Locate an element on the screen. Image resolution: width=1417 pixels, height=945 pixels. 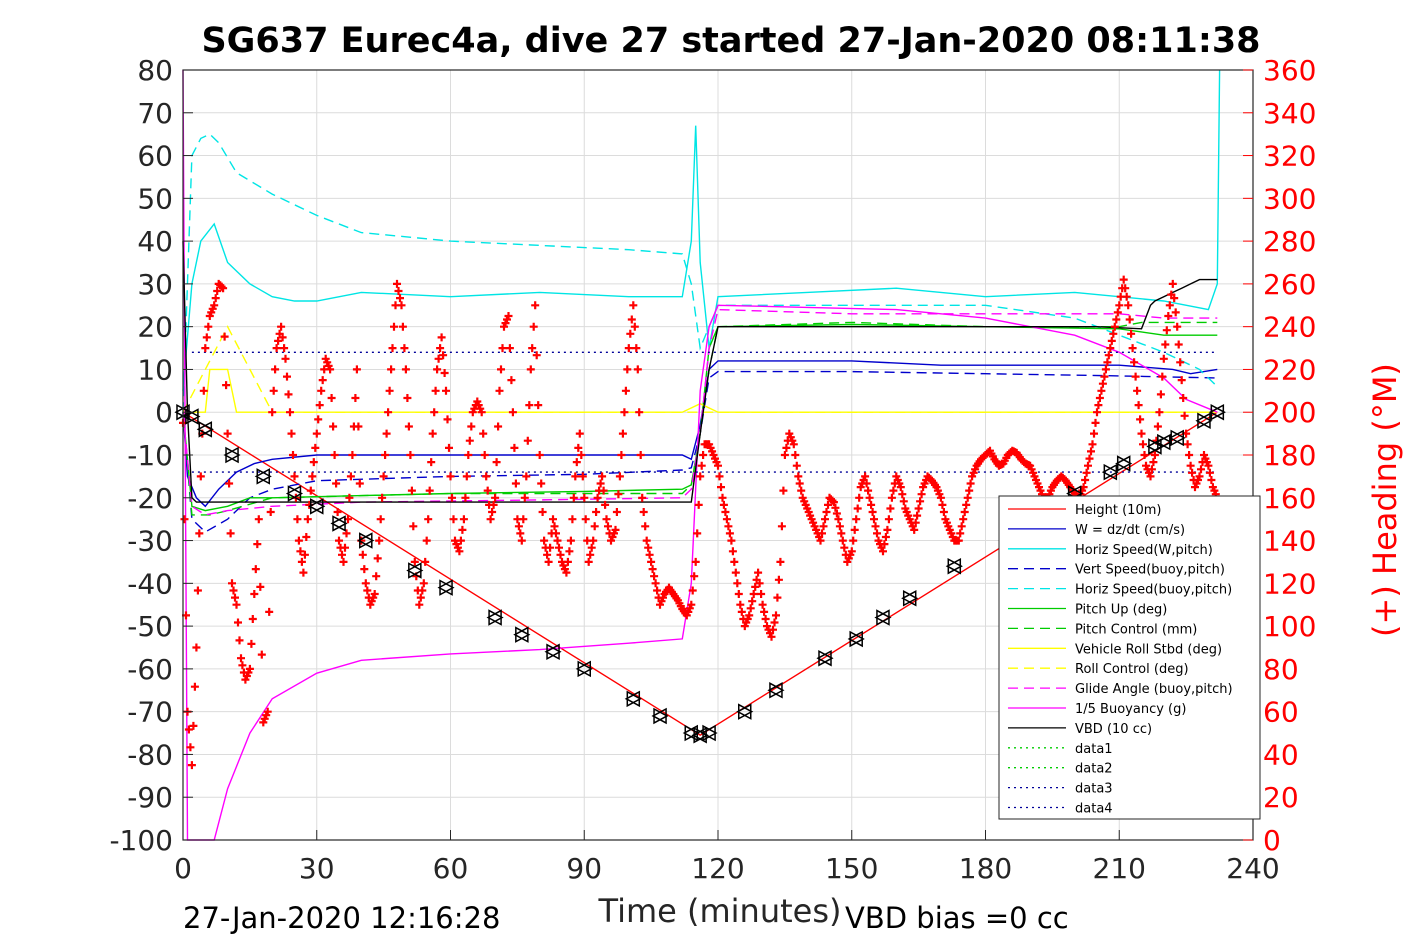
y-right-tick-label: 340 is located at coordinates (1289, 113).